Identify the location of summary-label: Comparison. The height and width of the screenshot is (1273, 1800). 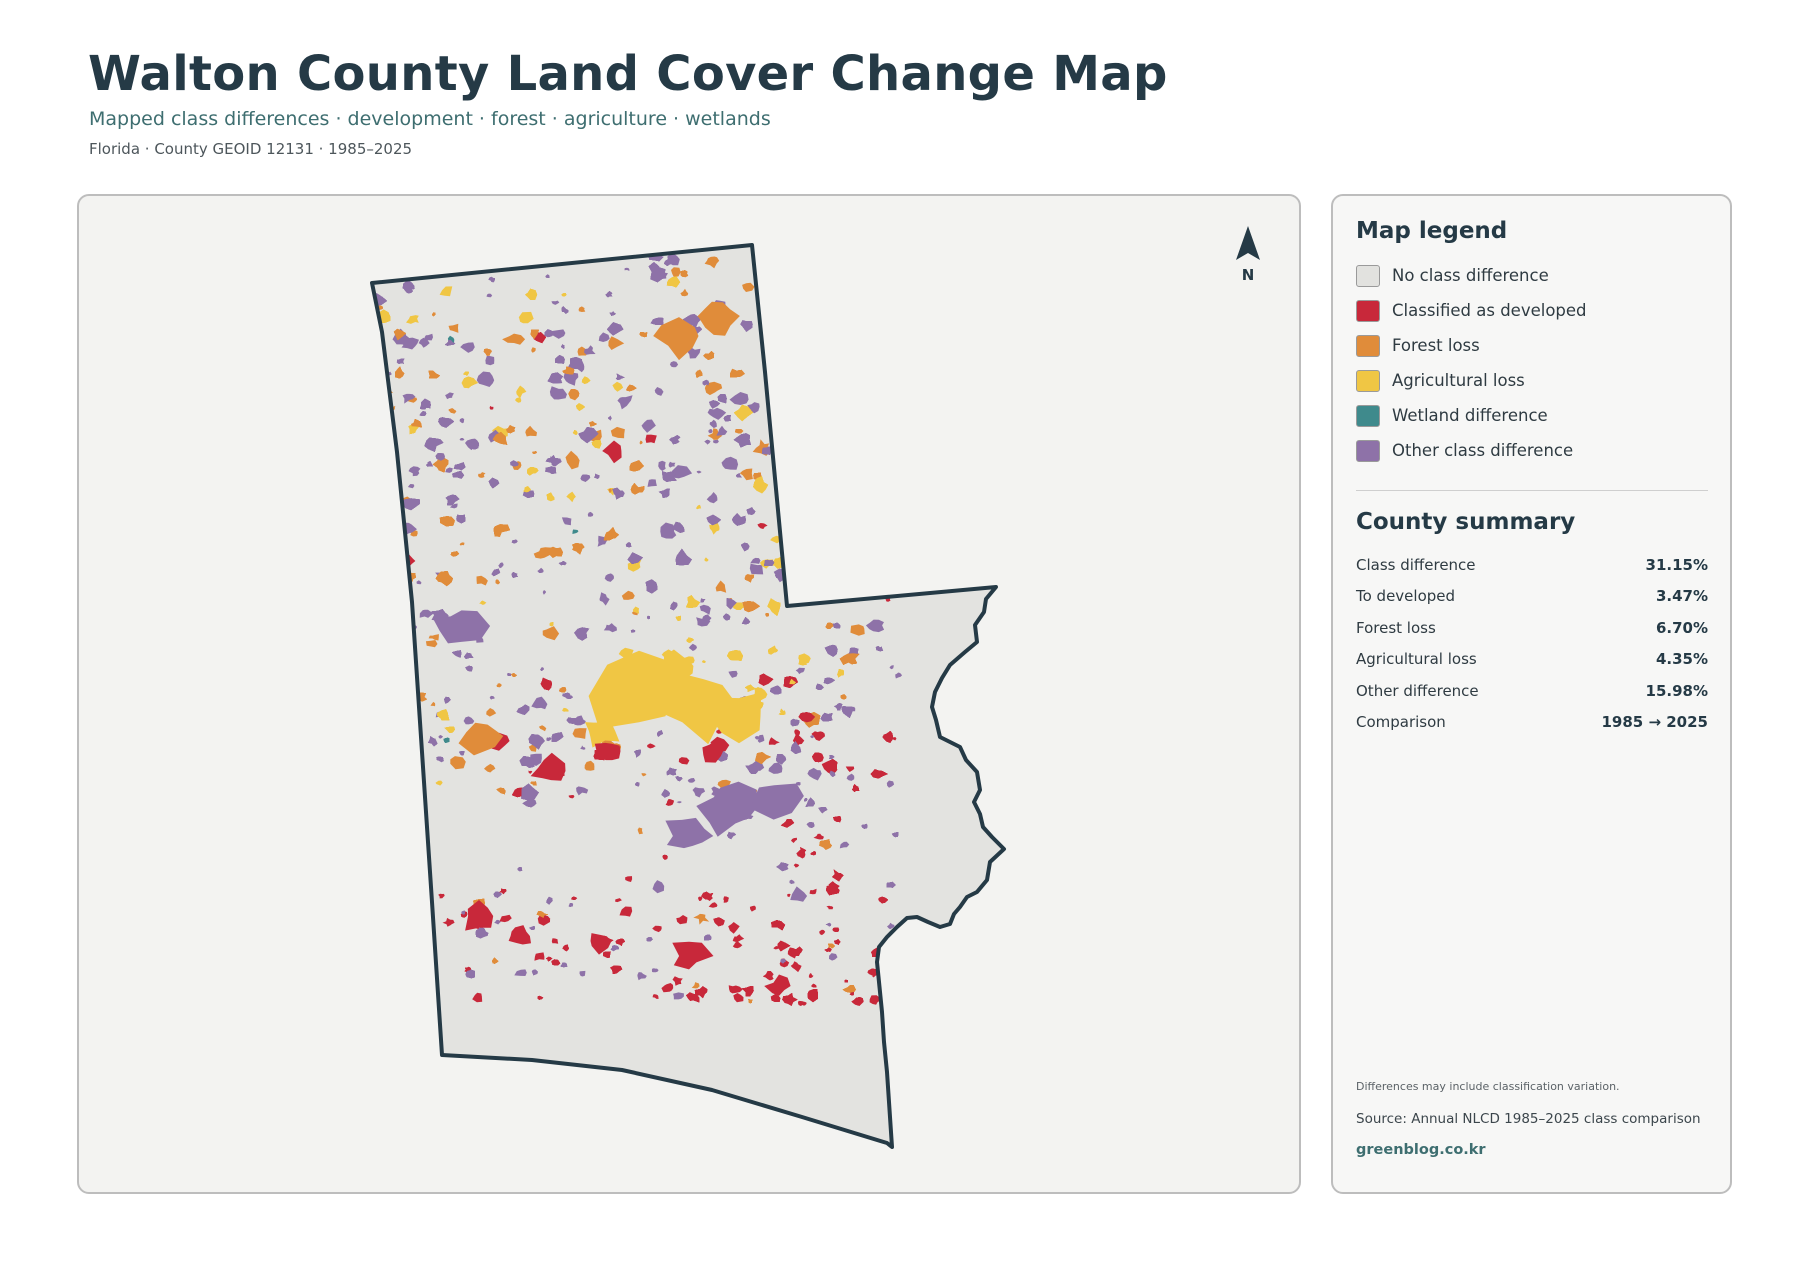
(1401, 722).